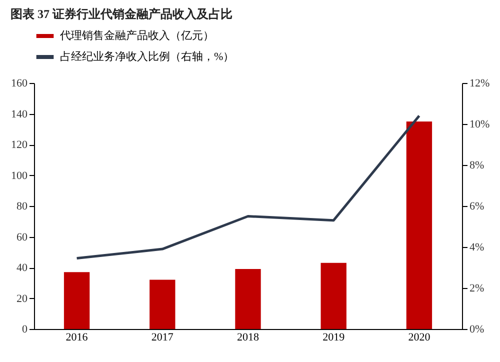 The image size is (500, 362). What do you see at coordinates (480, 84) in the screenshot?
I see `y2-tick-label: 12%` at bounding box center [480, 84].